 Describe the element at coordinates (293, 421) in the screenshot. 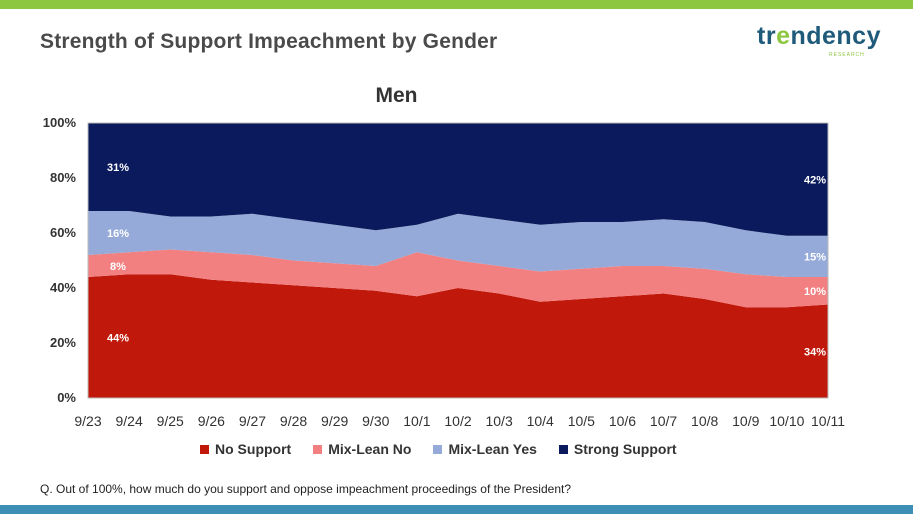

I see `x-tick-label: 9/28` at that location.